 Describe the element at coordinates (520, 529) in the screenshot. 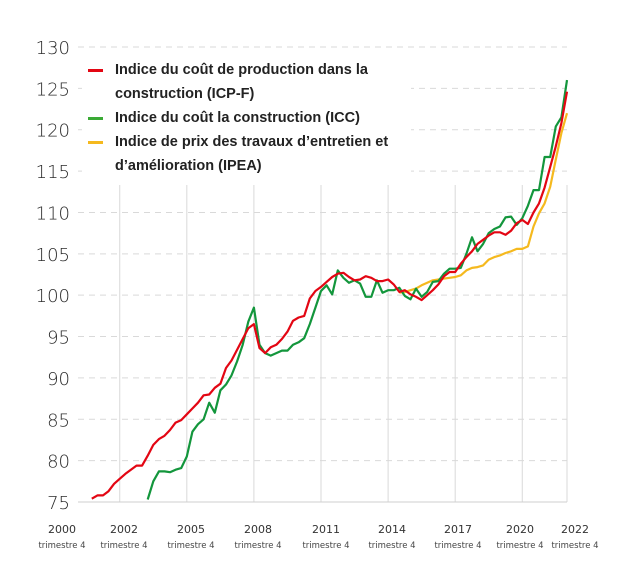

I see `x-tick-year: 2020` at that location.